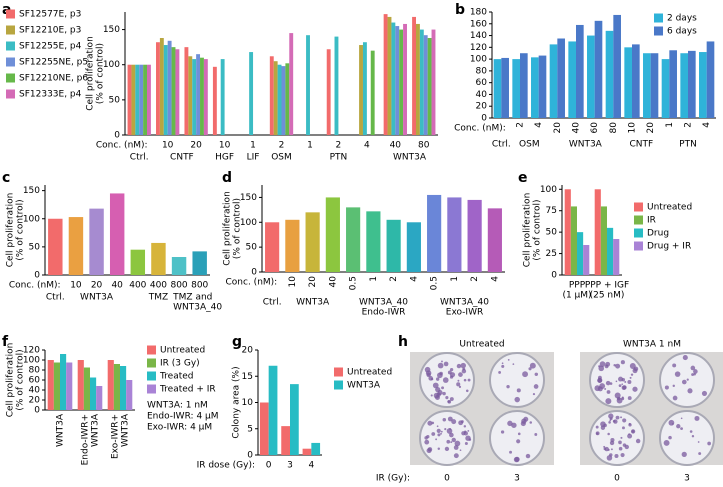 The image size is (723, 487). What do you see at coordinates (126, 430) in the screenshot?
I see `x-tick-label: WNT3A` at bounding box center [126, 430].